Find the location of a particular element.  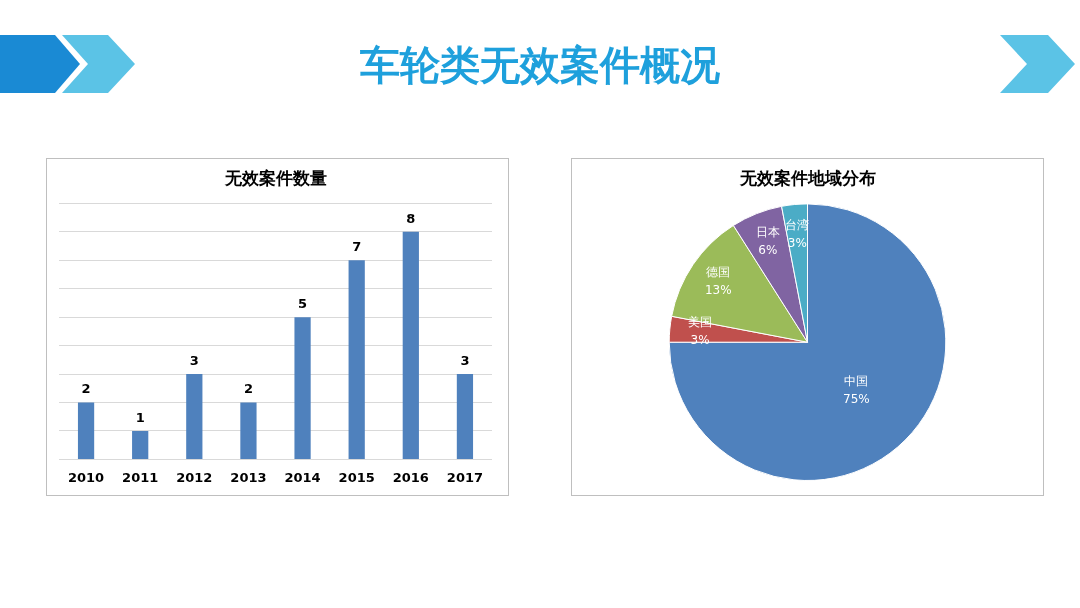

data-label: 8 is located at coordinates (411, 218).